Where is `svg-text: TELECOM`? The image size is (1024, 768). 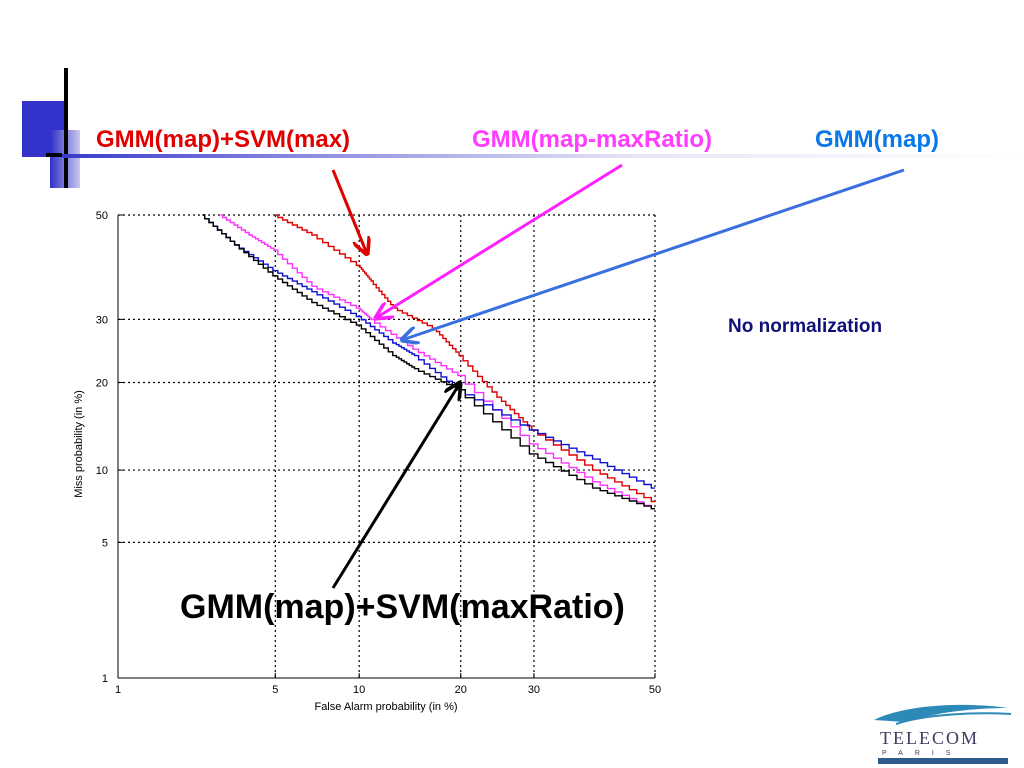
svg-text: TELECOM is located at coordinates (929, 738).